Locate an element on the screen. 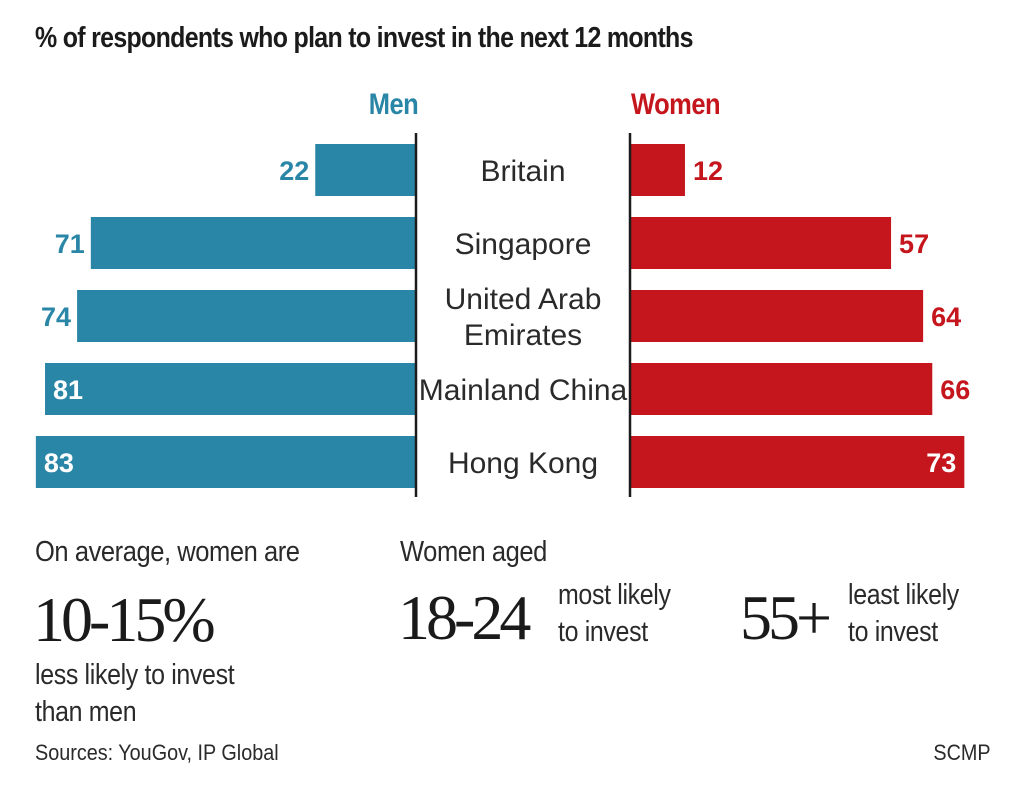 The height and width of the screenshot is (790, 1024). women-value-label: 12 is located at coordinates (708, 171).